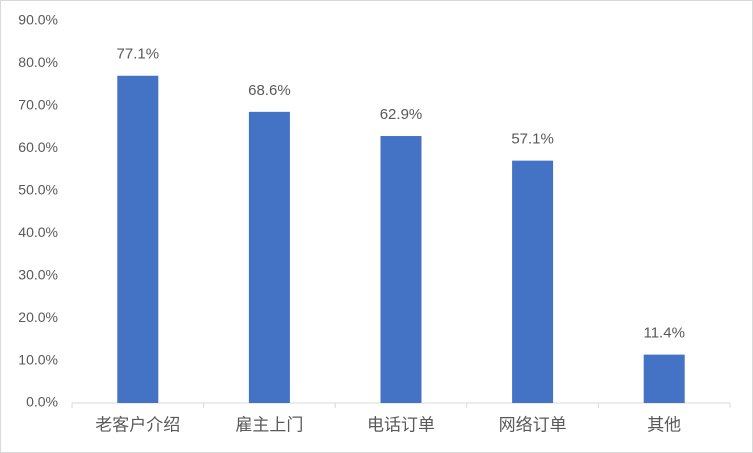  What do you see at coordinates (38, 232) in the screenshot?
I see `y-tick-label: 40.0%` at bounding box center [38, 232].